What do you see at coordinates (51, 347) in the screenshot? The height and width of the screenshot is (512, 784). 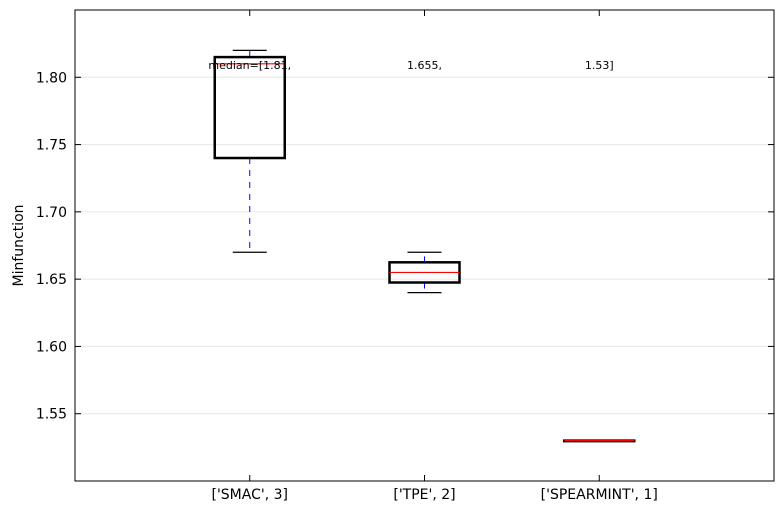 I see `y-tick-label: 1.60` at bounding box center [51, 347].